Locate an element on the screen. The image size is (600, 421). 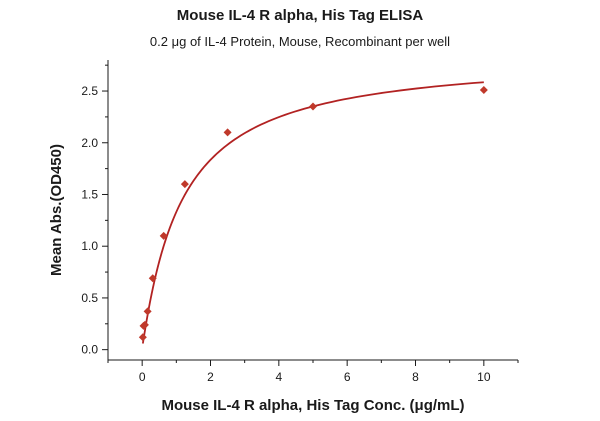
x-tick-label: 6 is located at coordinates (347, 377).